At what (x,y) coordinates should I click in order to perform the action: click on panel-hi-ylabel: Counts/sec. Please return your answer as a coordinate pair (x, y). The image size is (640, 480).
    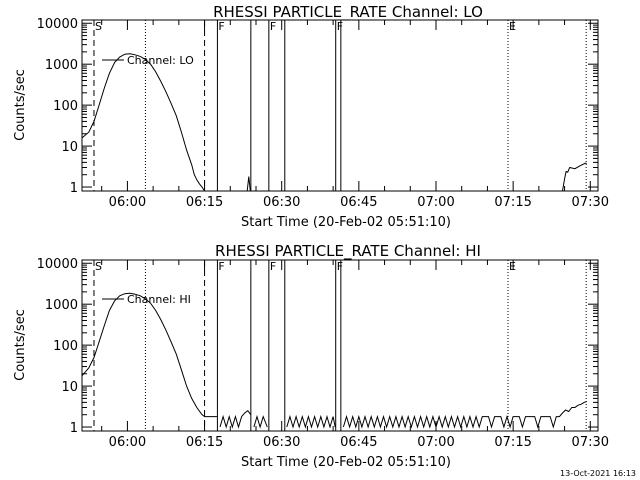
    Looking at the image, I should click on (20, 345).